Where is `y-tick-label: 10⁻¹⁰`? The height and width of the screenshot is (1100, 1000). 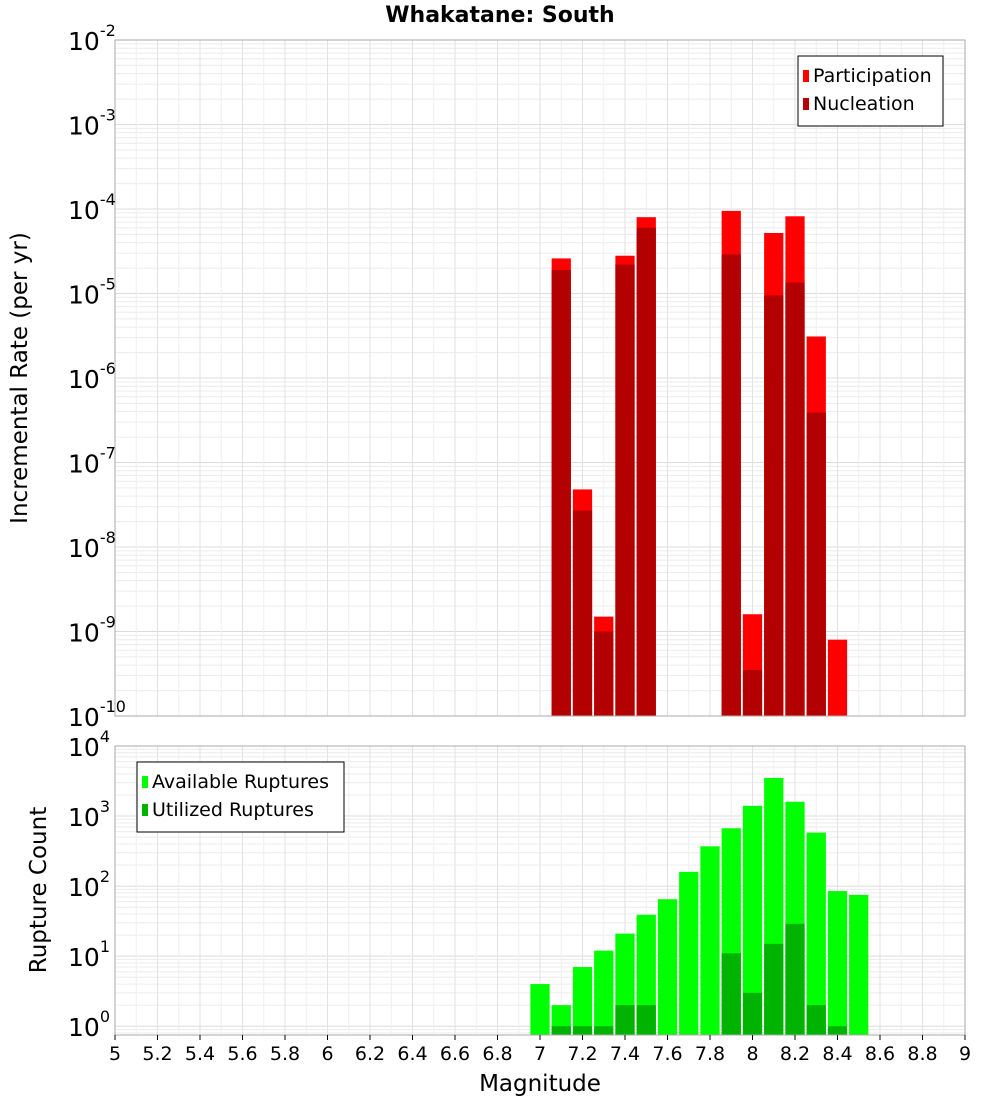 y-tick-label: 10⁻¹⁰ is located at coordinates (97, 714).